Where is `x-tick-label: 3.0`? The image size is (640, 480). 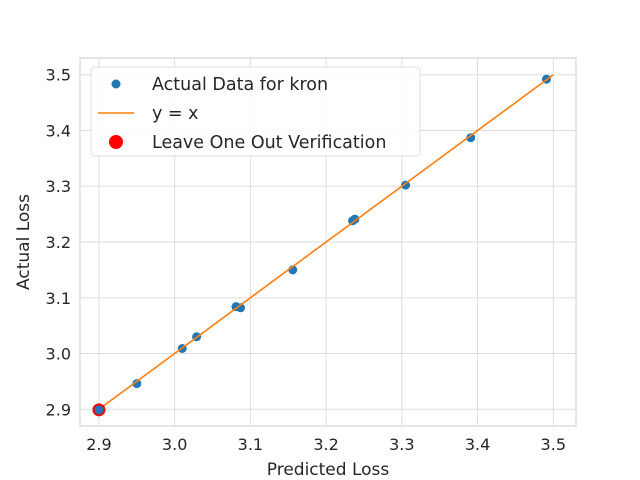 x-tick-label: 3.0 is located at coordinates (174, 444).